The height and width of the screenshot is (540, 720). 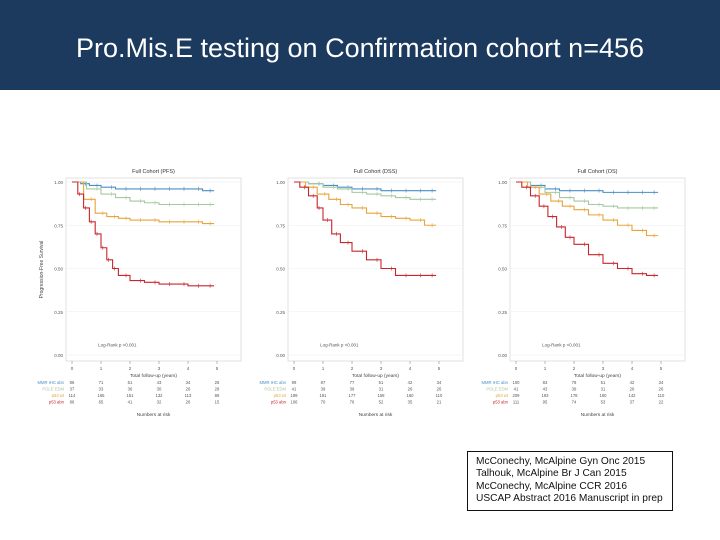 What do you see at coordinates (545, 402) in the screenshot?
I see `risk-count: 95` at bounding box center [545, 402].